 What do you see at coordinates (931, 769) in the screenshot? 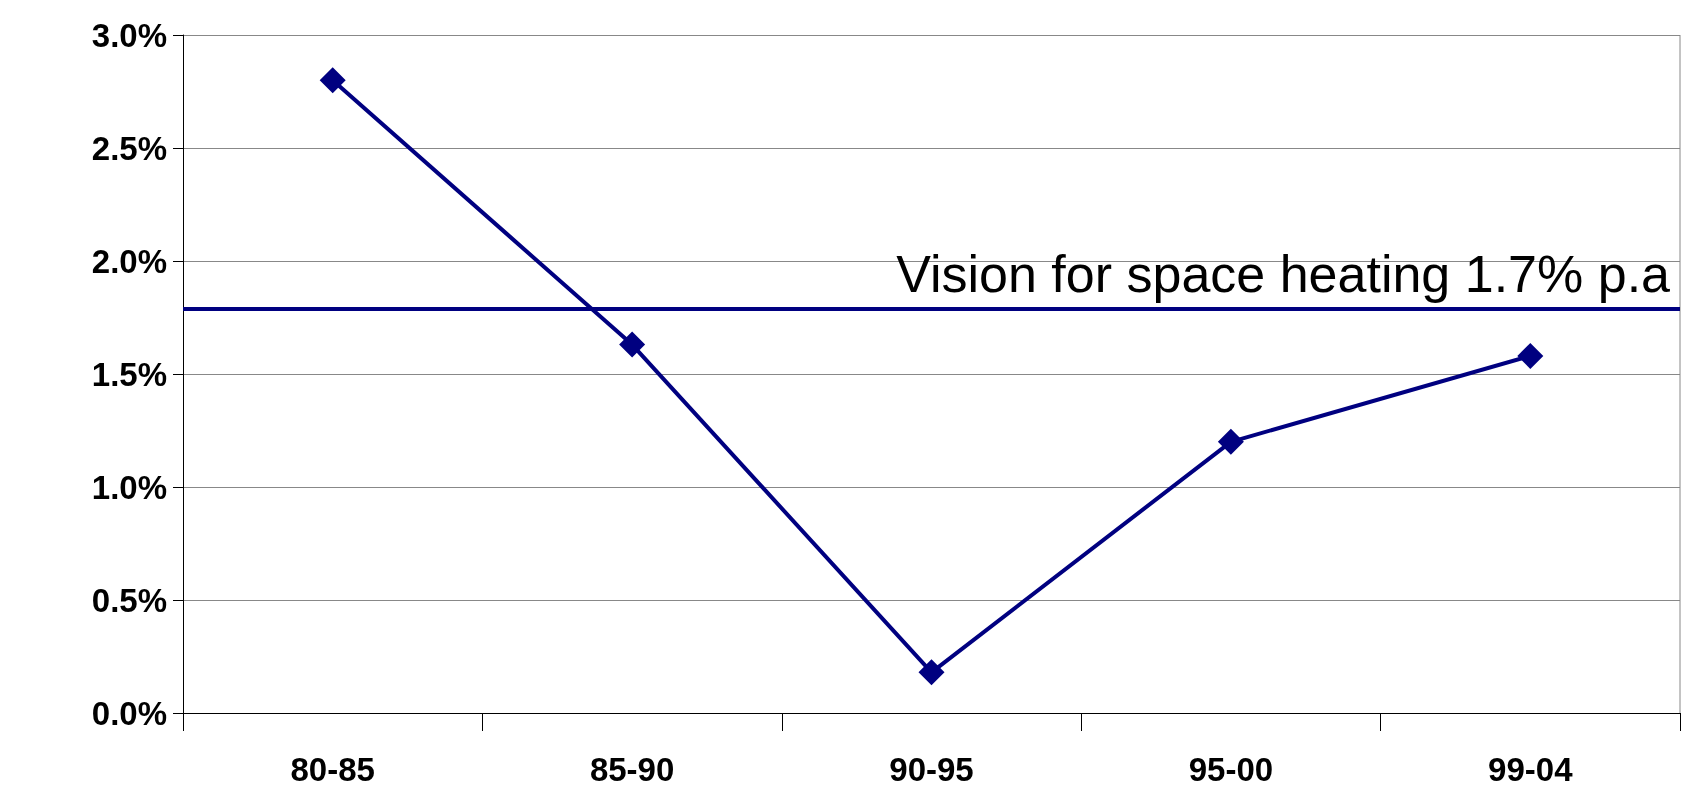
I see `x-tick-label: 90-95` at bounding box center [931, 769].